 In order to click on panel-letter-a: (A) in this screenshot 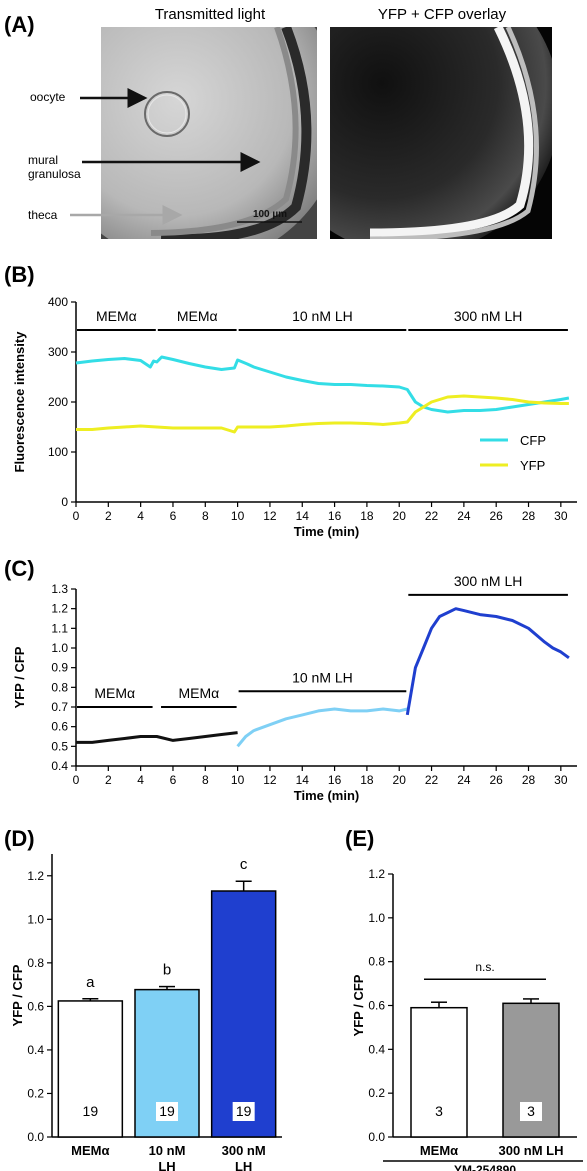, I will do `click(19, 24)`.